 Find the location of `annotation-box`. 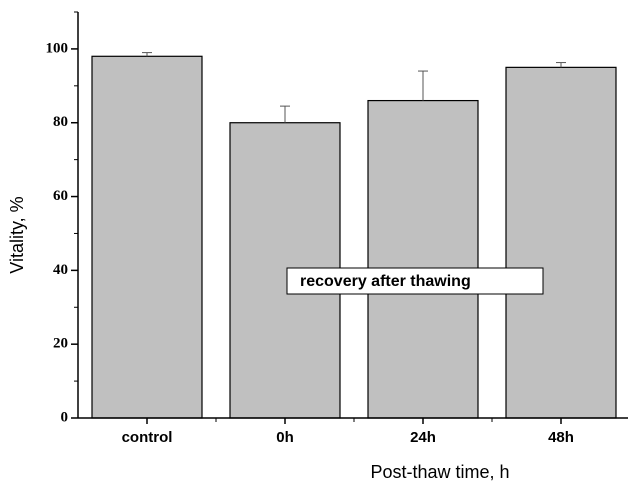

annotation-box is located at coordinates (415, 281).